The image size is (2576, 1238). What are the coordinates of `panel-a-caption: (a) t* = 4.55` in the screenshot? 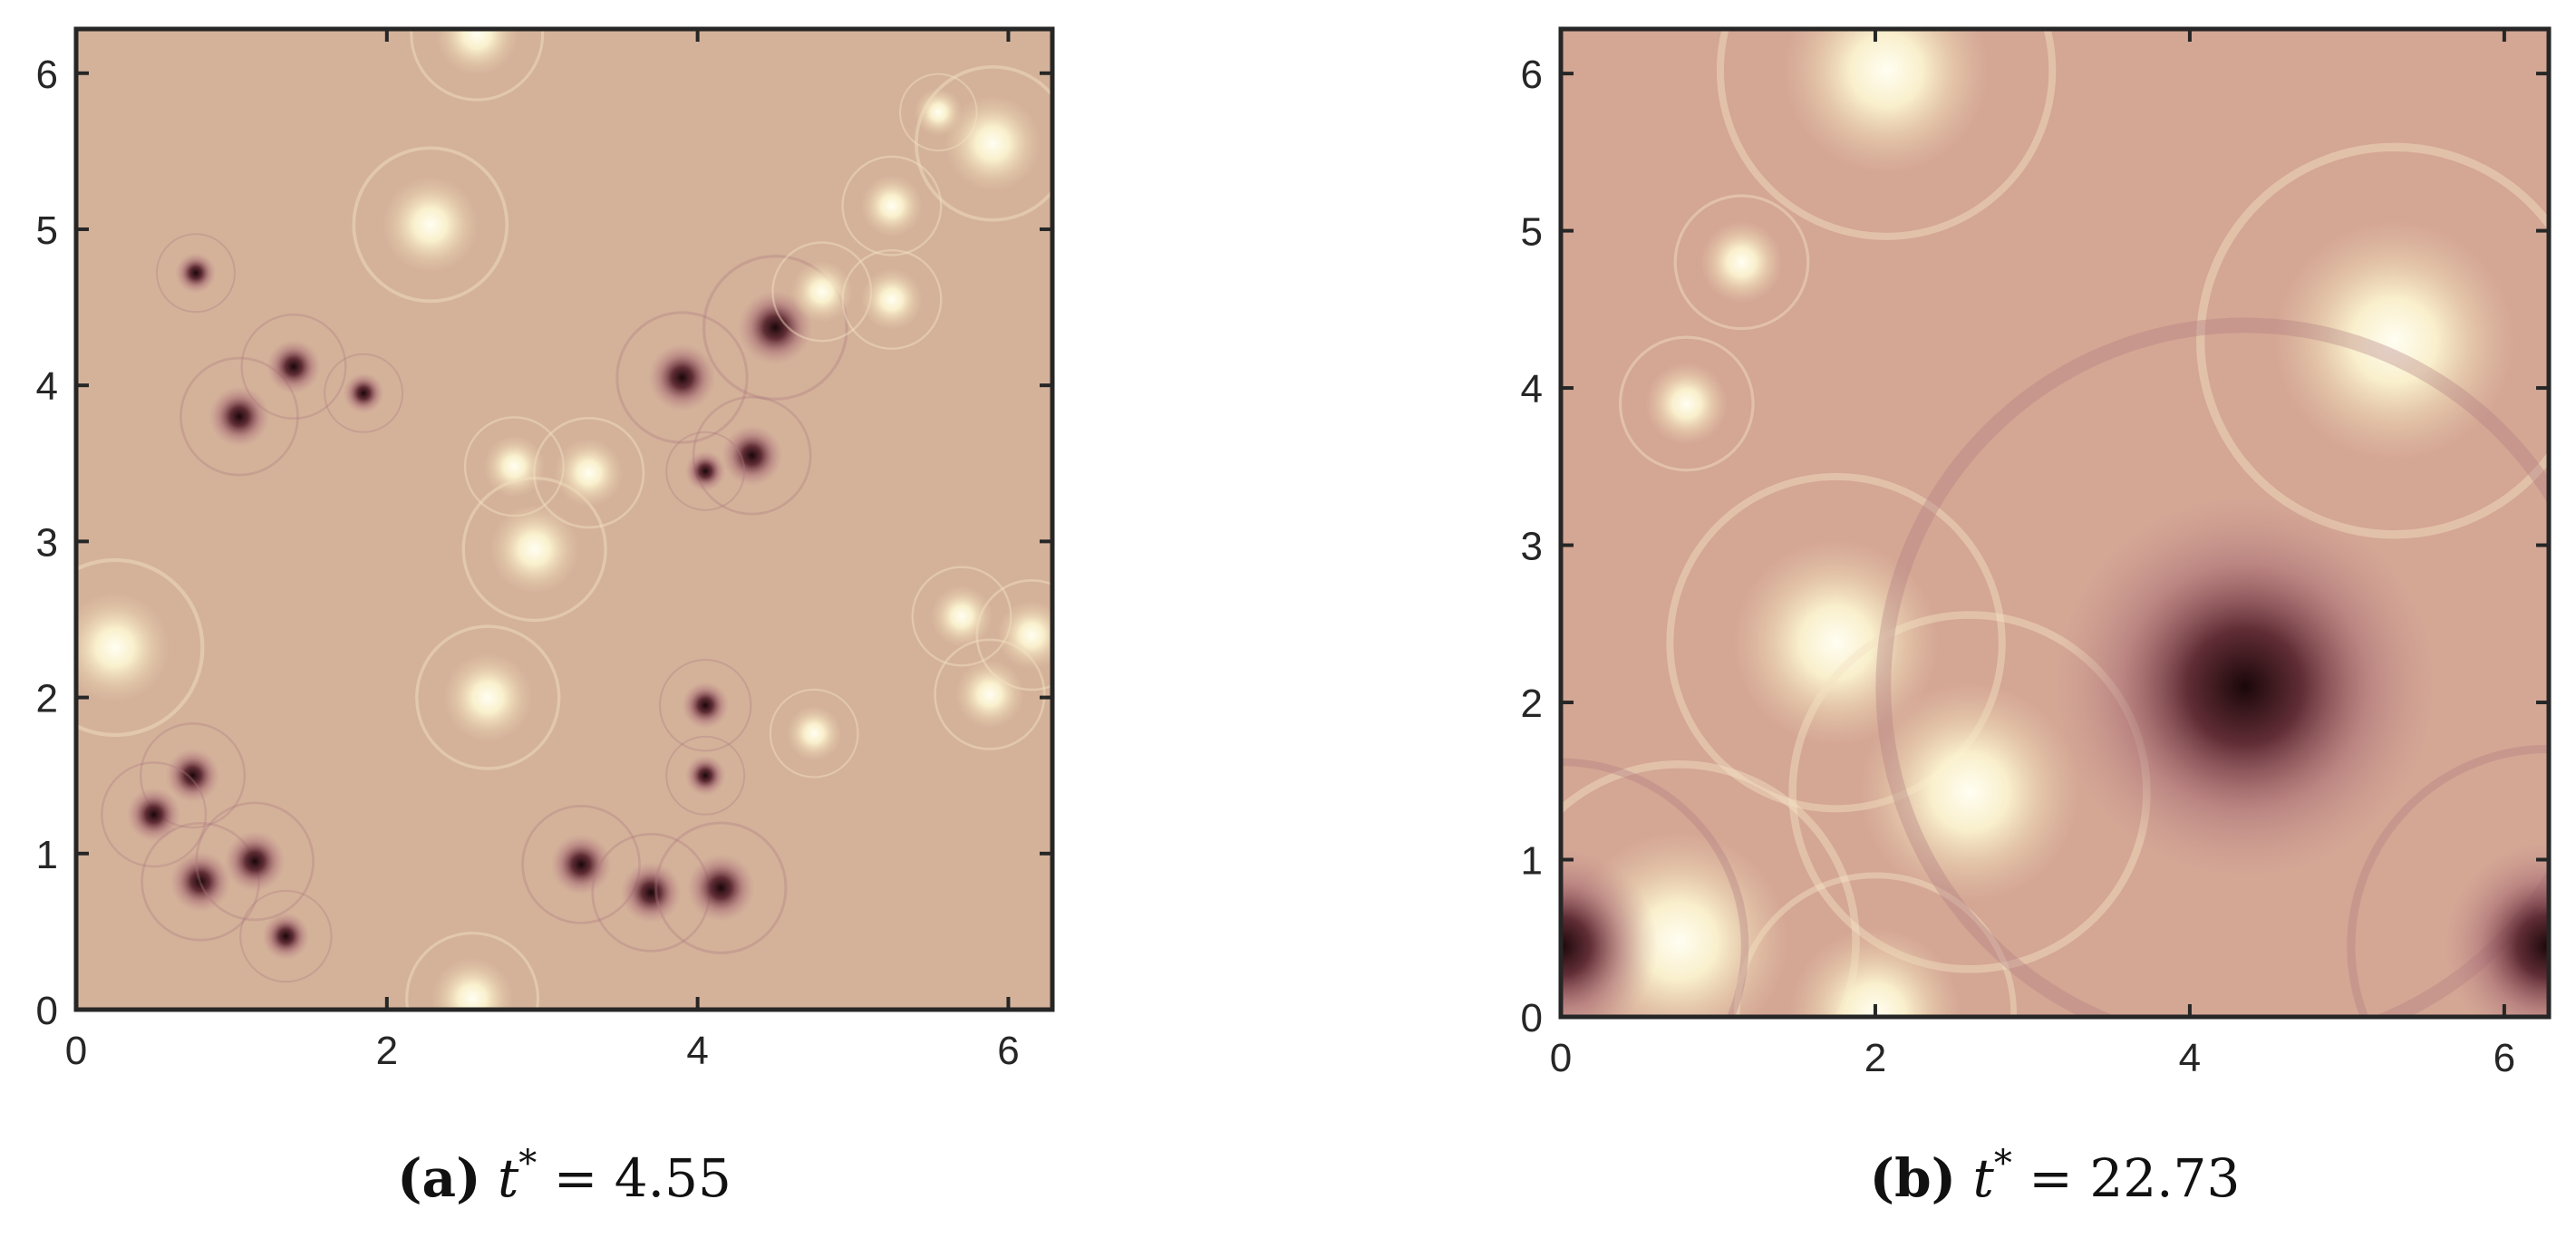 It's located at (564, 1176).